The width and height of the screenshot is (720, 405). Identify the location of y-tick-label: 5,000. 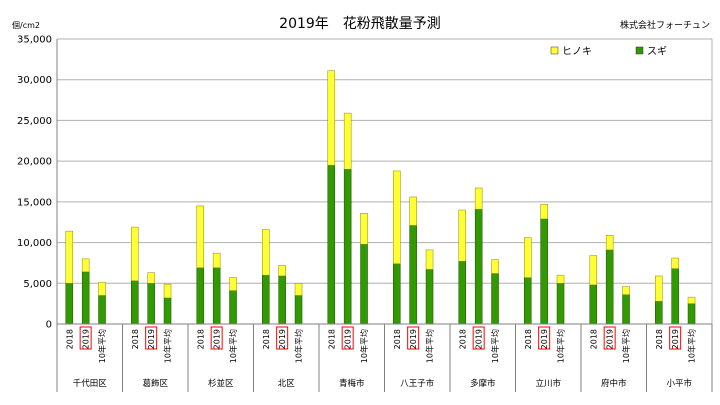
(37, 284).